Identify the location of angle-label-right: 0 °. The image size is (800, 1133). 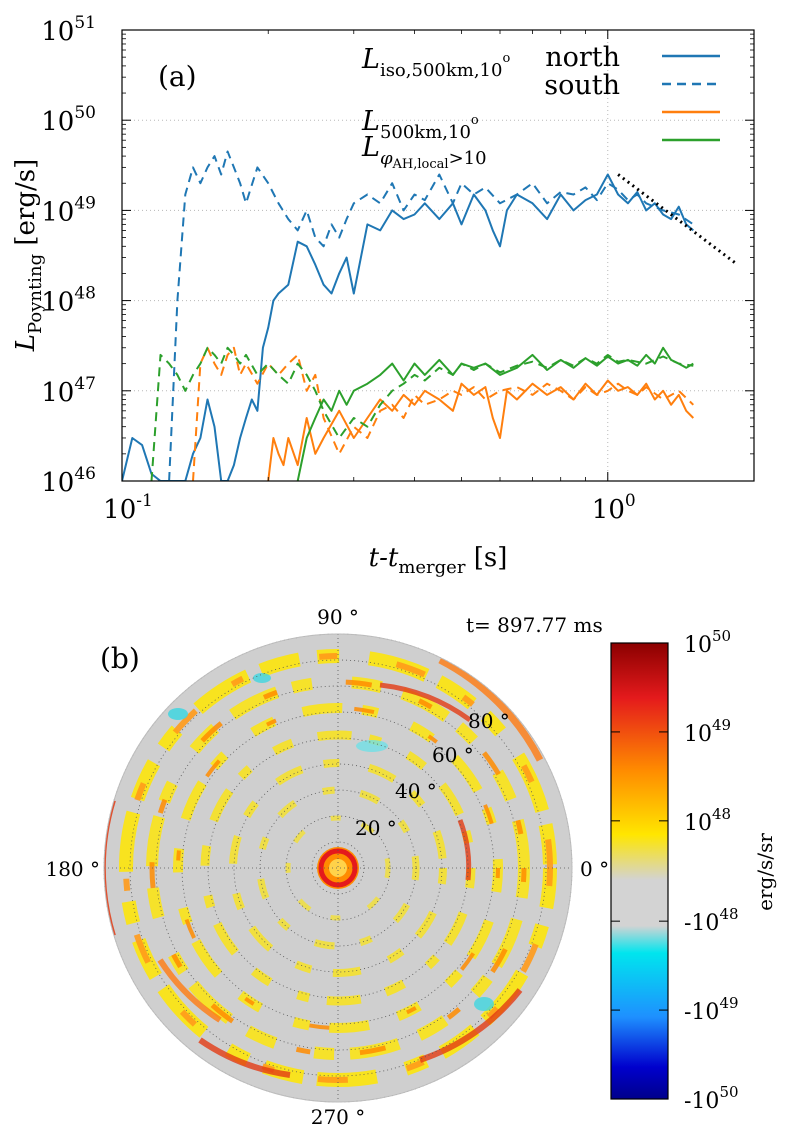
(594, 869).